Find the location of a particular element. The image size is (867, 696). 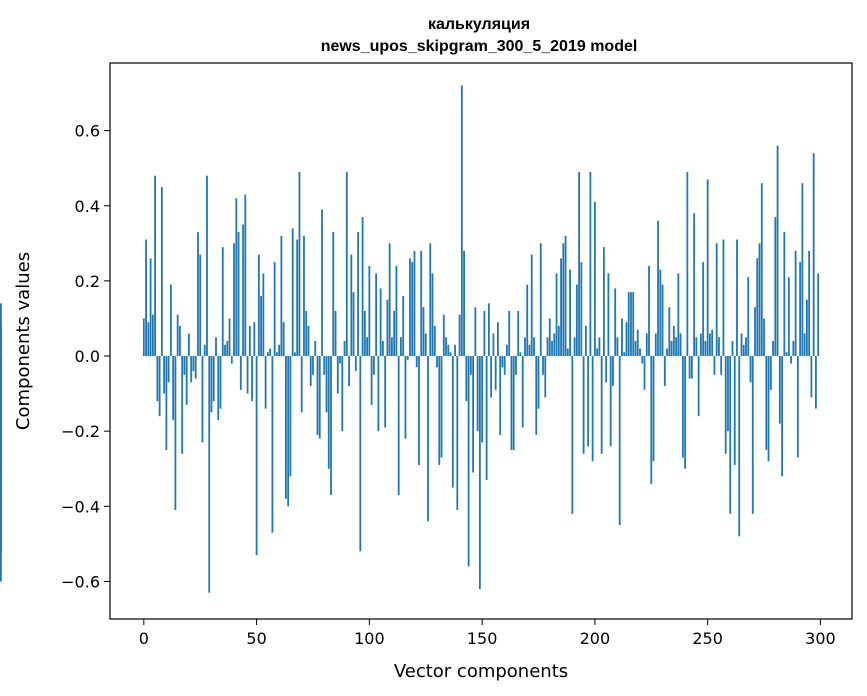

y-axis-ticks: −0.6 −0.4 −0.2 0.0 0.2 0.4 0.6 is located at coordinates (85, 356).